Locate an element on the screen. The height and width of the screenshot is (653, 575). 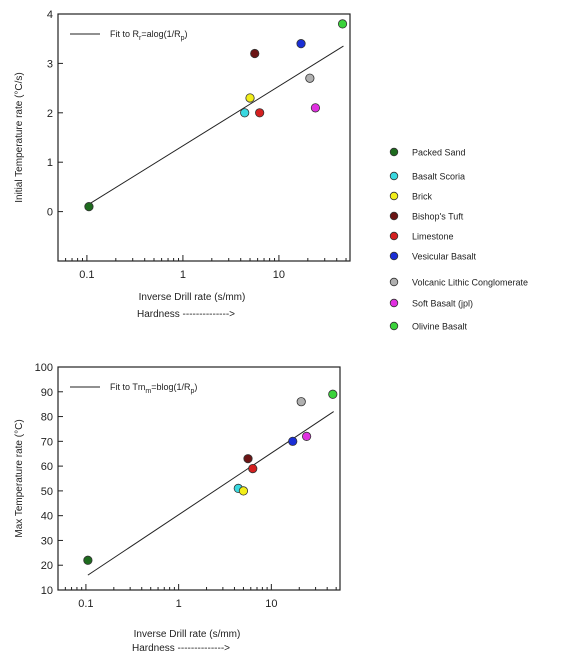
fit-legend-label: Fit to Tmm=blog(1/Rp) is located at coordinates (153, 388).